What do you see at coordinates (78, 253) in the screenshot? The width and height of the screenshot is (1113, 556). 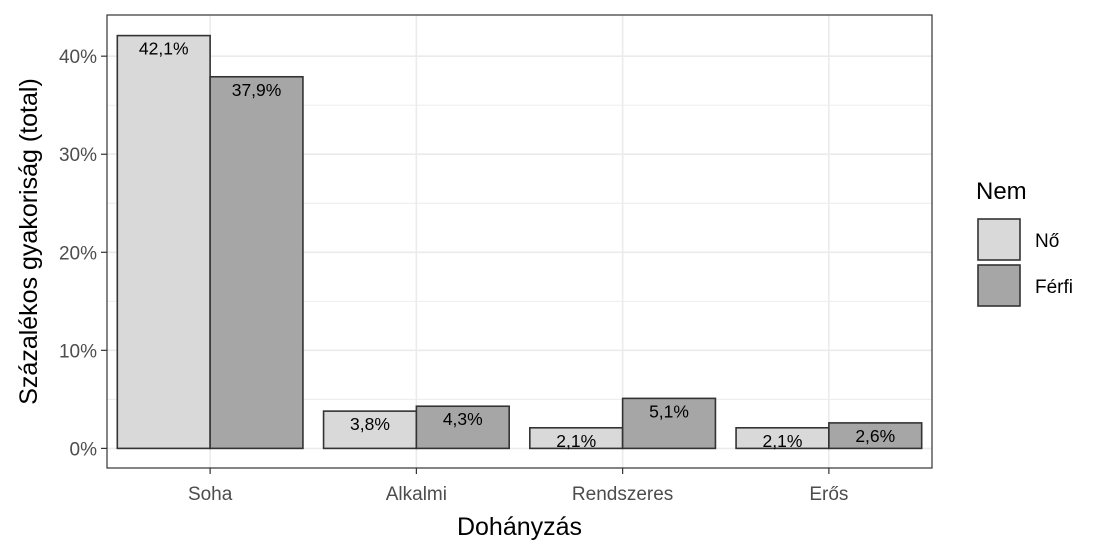 I see `y-tick-label: 20%` at bounding box center [78, 253].